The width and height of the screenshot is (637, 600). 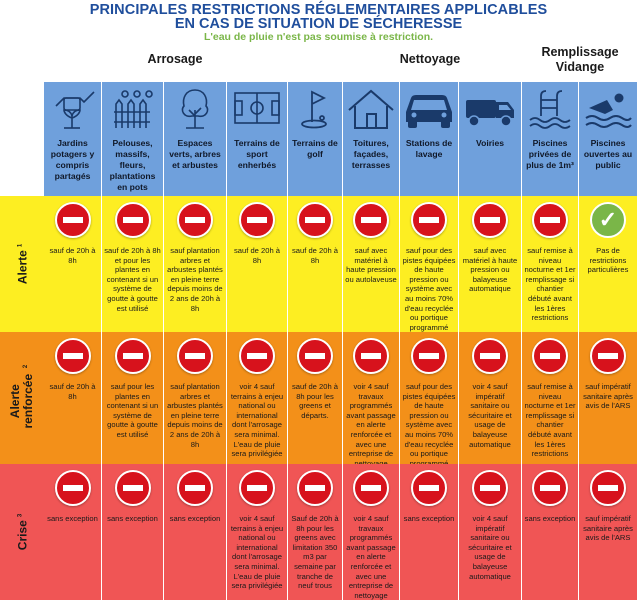 I want to click on column-header-label: Jardins potagers y compris partagés, so click(x=72, y=159).